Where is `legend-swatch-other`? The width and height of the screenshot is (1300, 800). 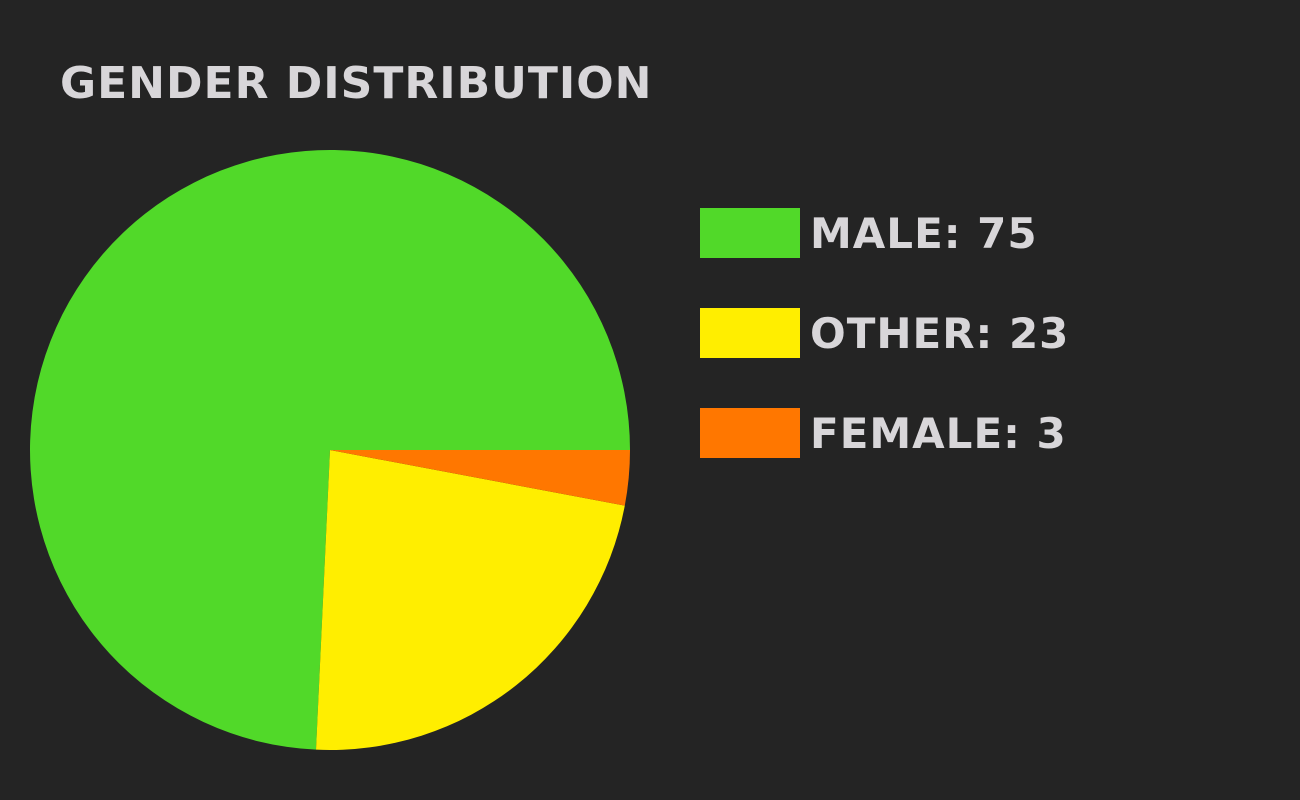
legend-swatch-other is located at coordinates (750, 333).